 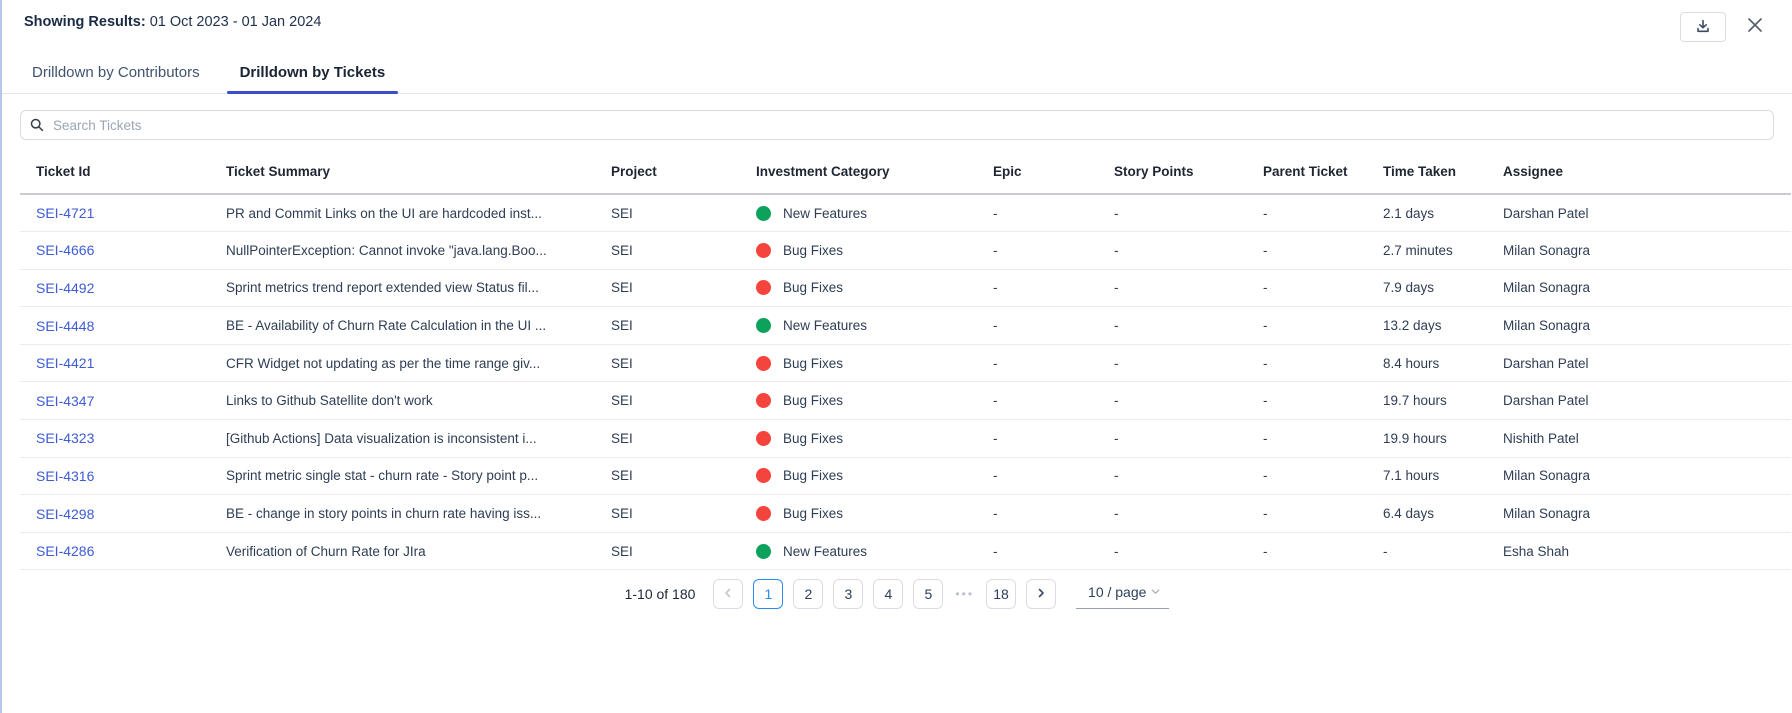 What do you see at coordinates (65, 287) in the screenshot?
I see `ticket-link: SEI-4492` at bounding box center [65, 287].